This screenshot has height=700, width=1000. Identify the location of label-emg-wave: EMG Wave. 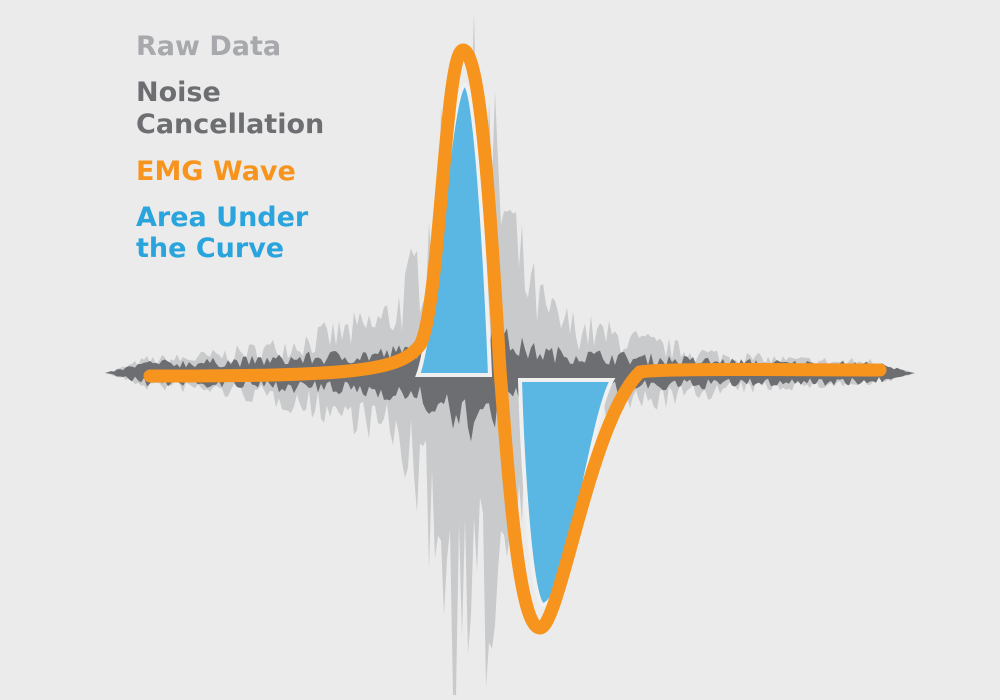
(216, 171).